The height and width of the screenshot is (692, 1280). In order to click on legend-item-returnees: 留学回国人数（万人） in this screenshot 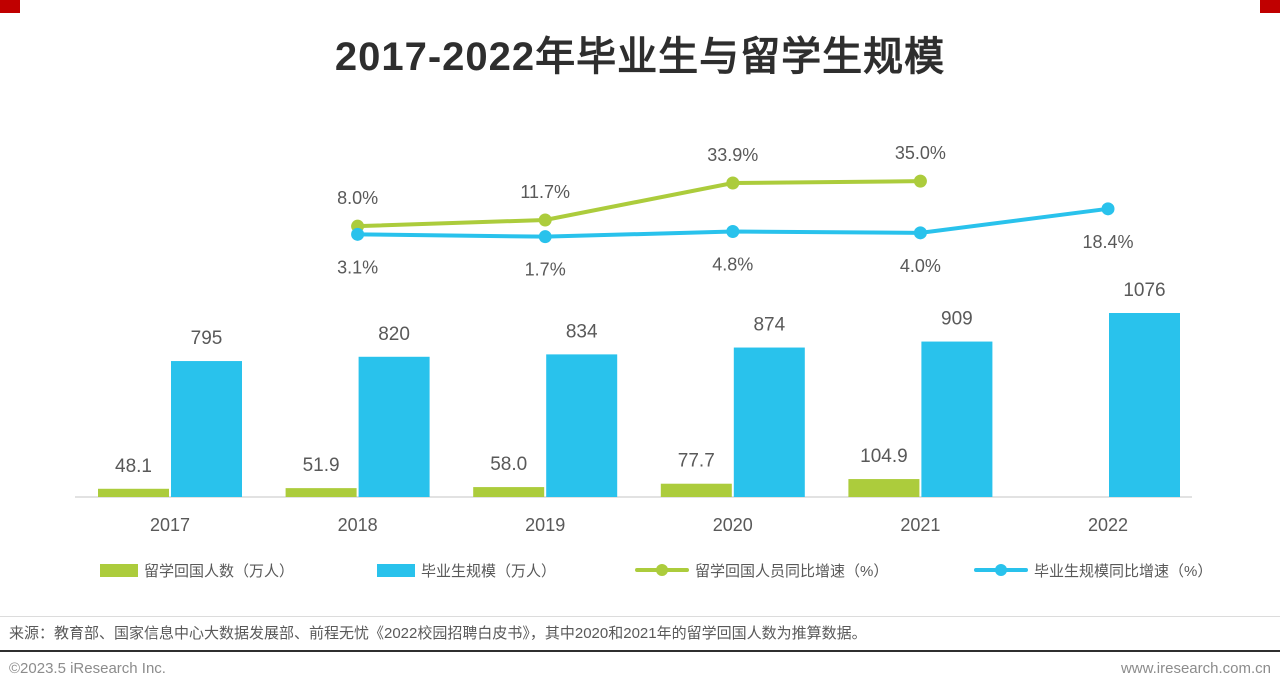, I will do `click(197, 570)`.